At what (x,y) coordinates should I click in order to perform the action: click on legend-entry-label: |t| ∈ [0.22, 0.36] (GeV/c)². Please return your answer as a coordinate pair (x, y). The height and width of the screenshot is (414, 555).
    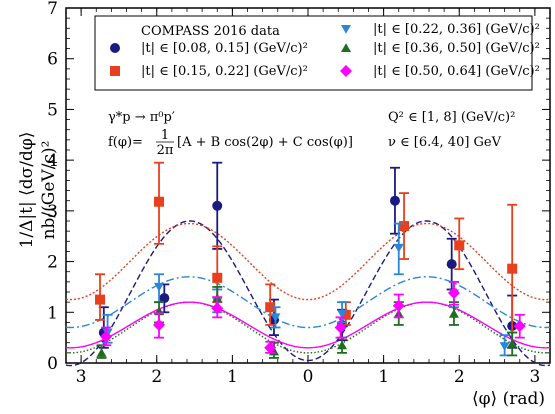
    Looking at the image, I should click on (456, 29).